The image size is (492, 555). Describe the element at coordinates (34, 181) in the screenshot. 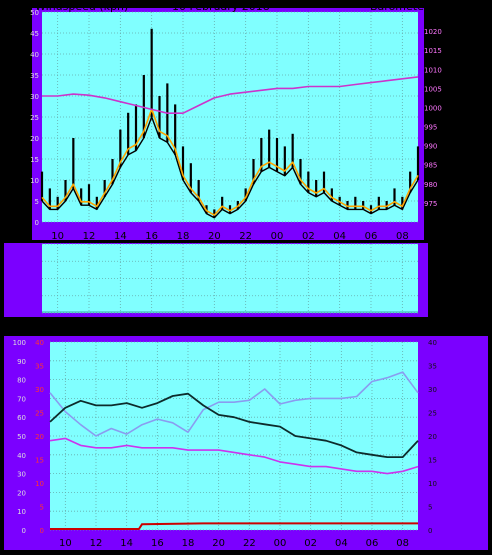

I see `wind-ytick-label: 10` at that location.